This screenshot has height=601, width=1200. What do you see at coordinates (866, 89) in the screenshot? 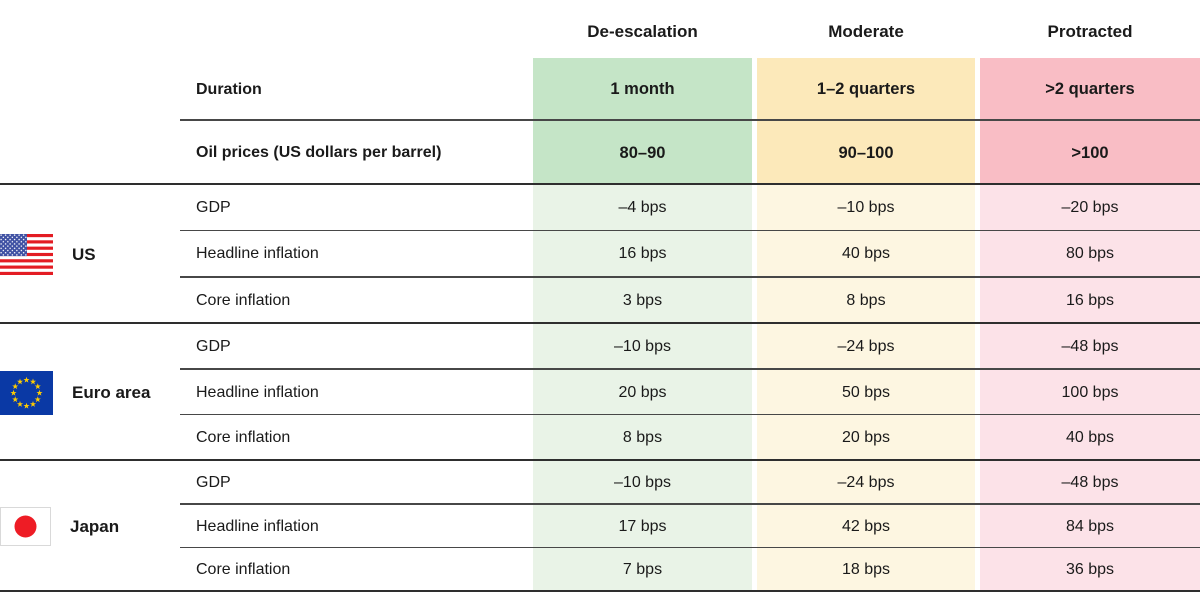
I see `duration-moderate: 1–2 quarters` at bounding box center [866, 89].